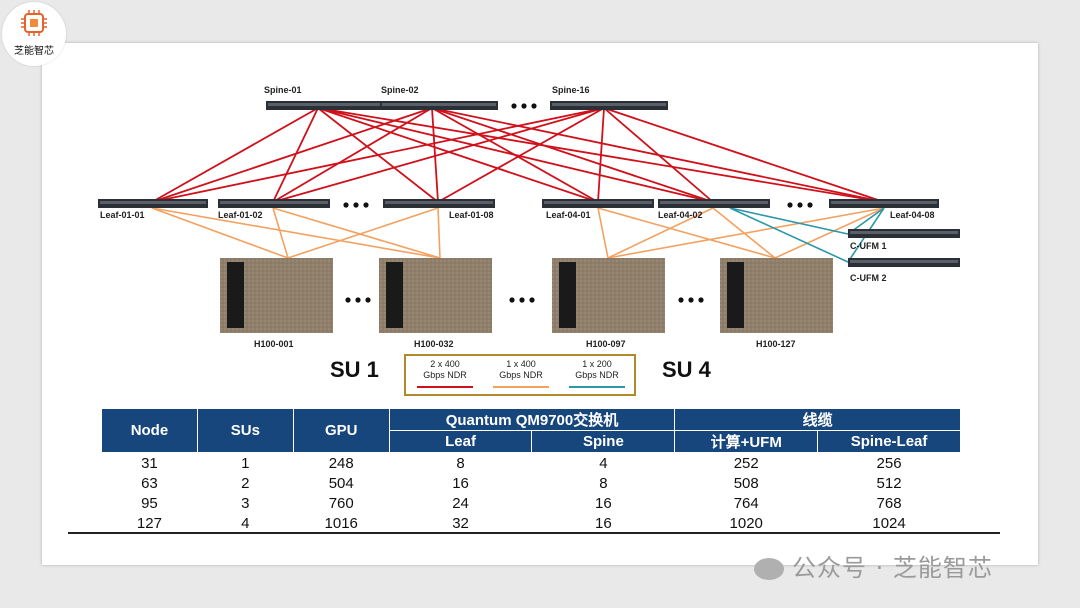 Image resolution: width=1080 pixels, height=608 pixels. I want to click on header-quantum: Quantum QM9700交换机, so click(532, 419).